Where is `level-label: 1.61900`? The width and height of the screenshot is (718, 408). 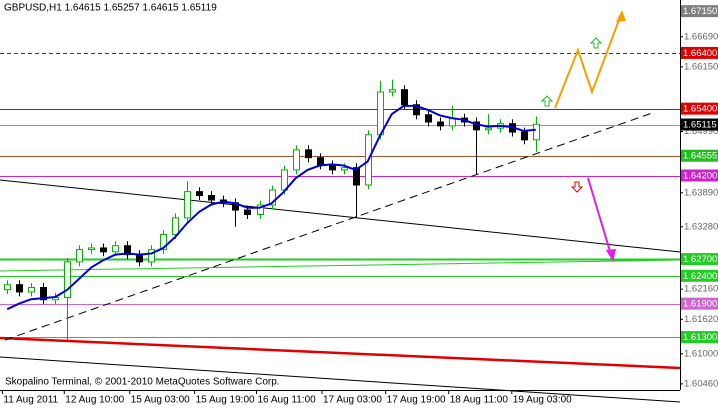
level-label: 1.61900 is located at coordinates (700, 304).